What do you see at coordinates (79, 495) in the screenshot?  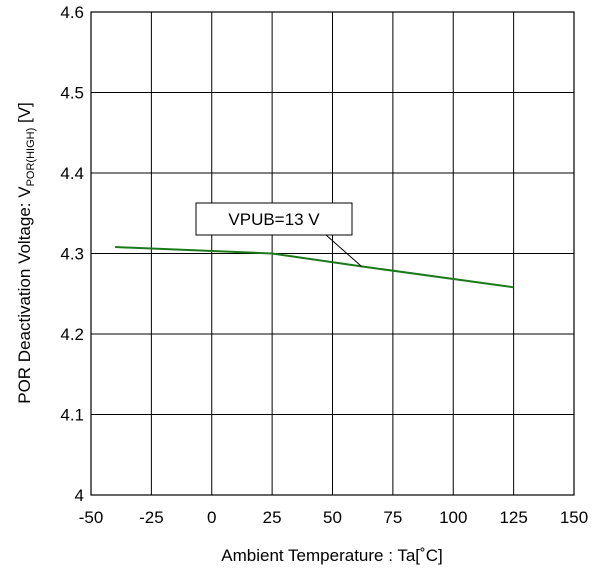 I see `y-tick-label: 4` at bounding box center [79, 495].